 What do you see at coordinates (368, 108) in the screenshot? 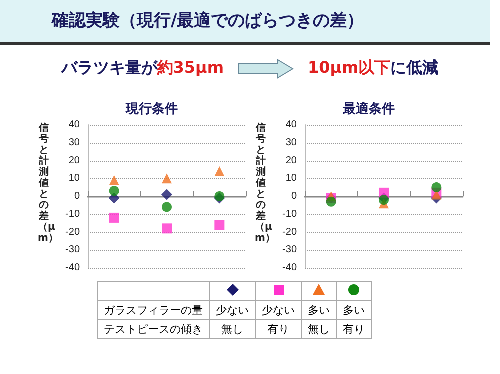
I see `chart-title: 最適条件` at bounding box center [368, 108].